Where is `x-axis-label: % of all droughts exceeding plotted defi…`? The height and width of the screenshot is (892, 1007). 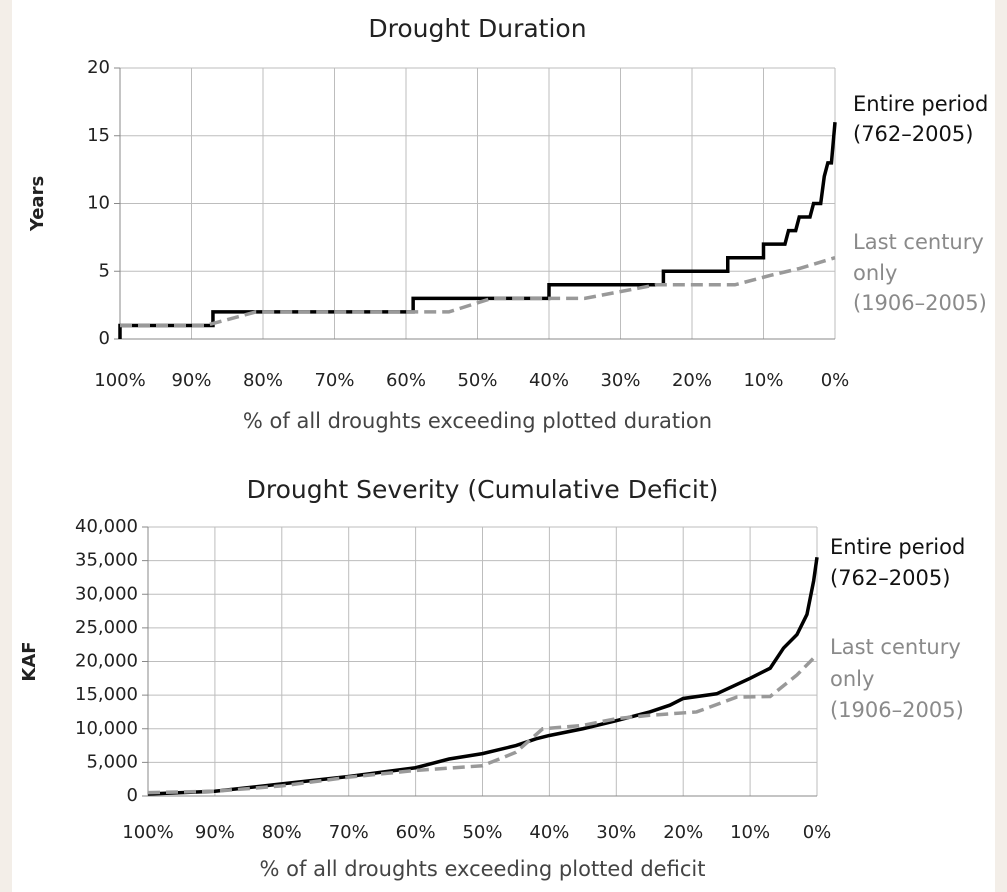 x-axis-label: % of all droughts exceeding plotted defi… is located at coordinates (483, 869).